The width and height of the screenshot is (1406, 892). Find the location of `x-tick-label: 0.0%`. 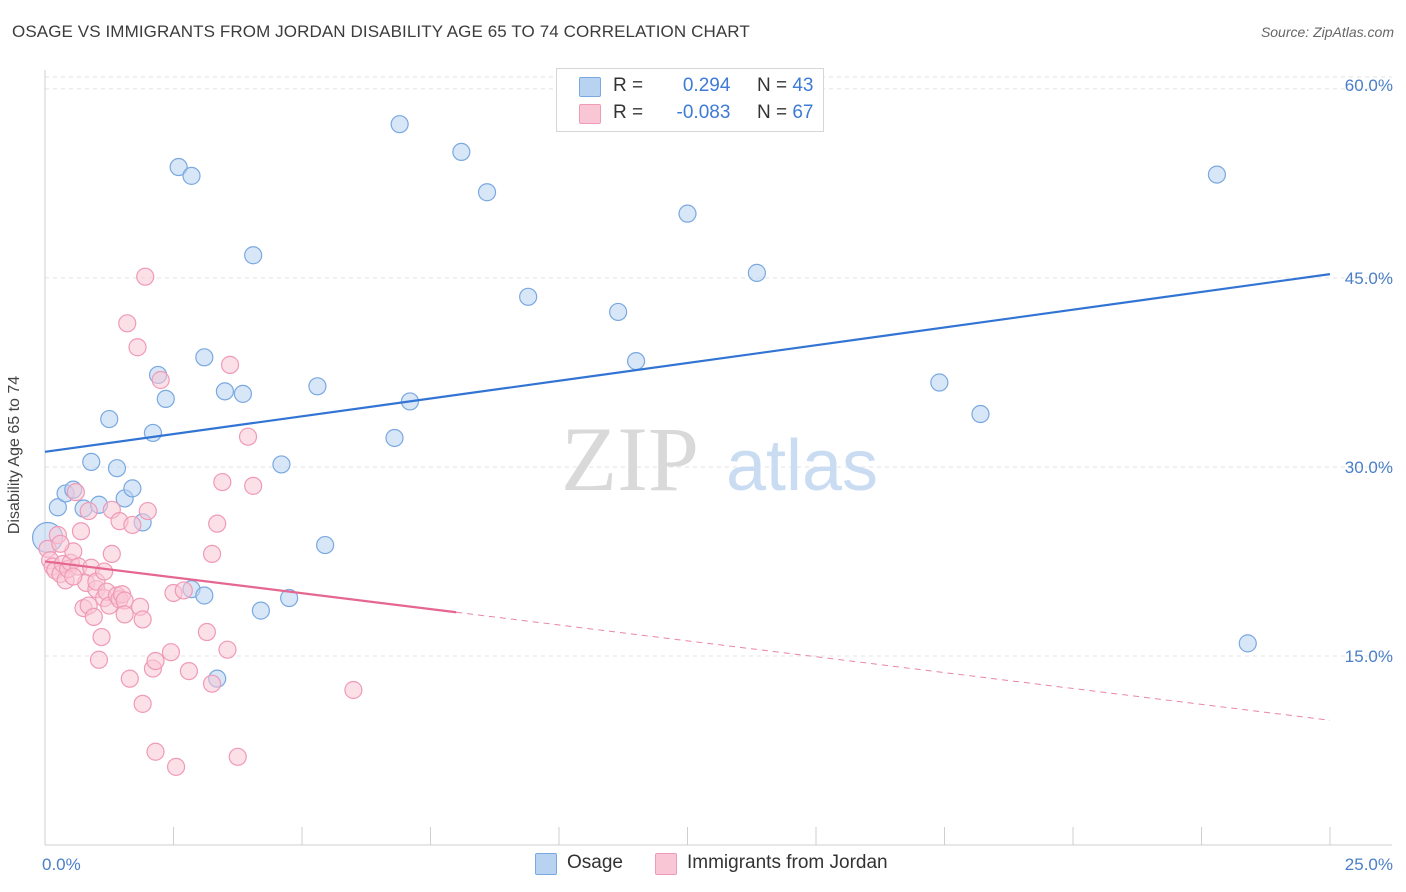

x-tick-label: 0.0% is located at coordinates (61, 864).